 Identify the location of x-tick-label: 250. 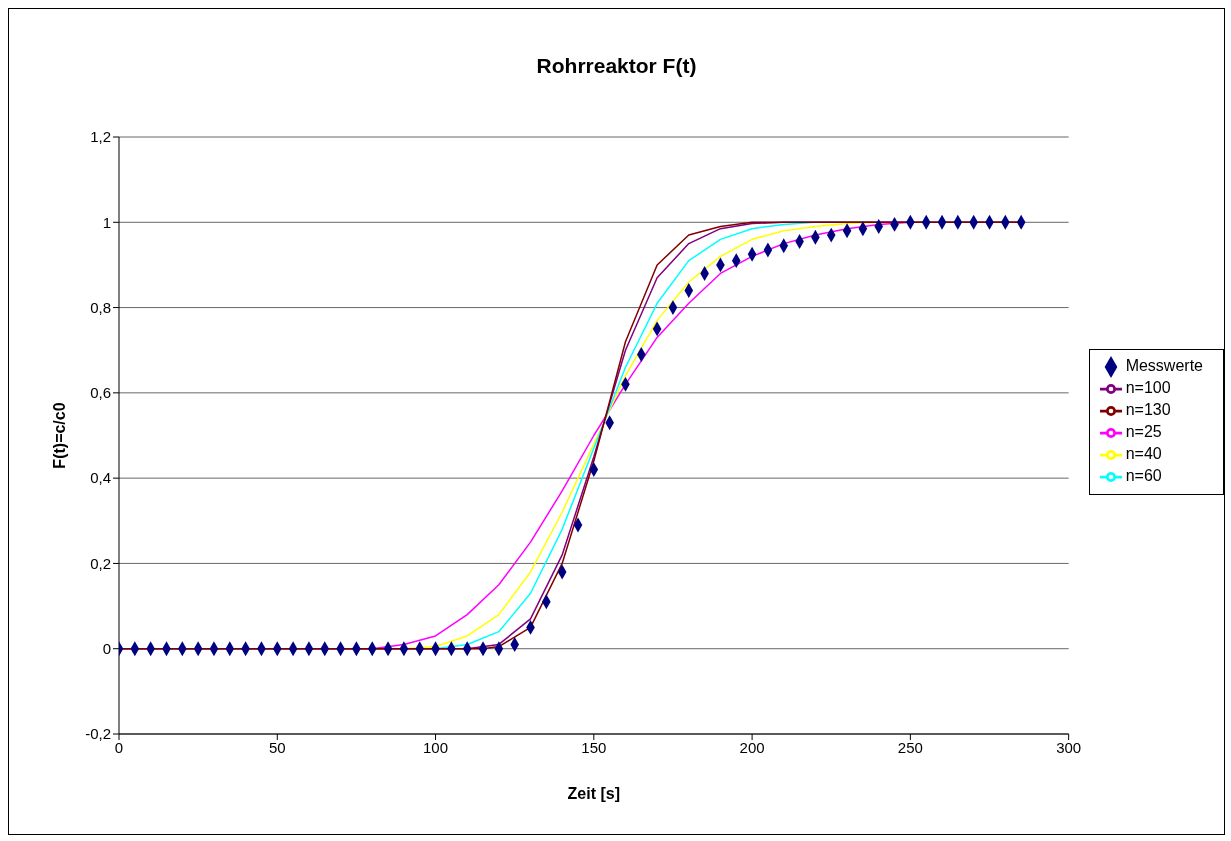
(910, 747).